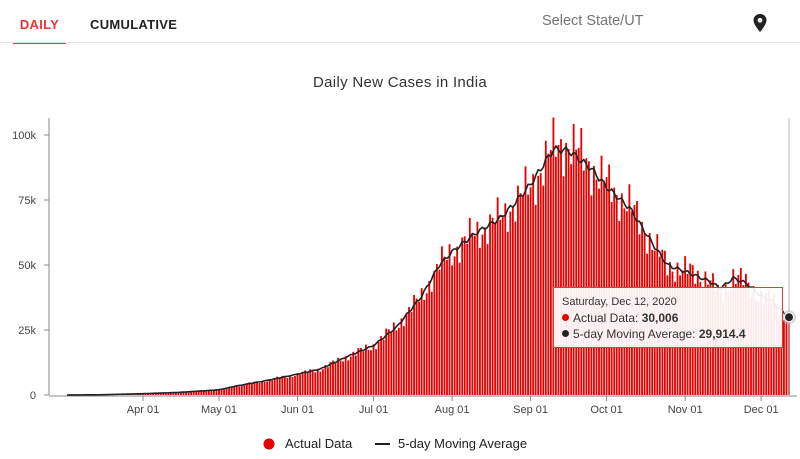 The image size is (800, 459). I want to click on tab-cumulative: CUMULATIVE, so click(134, 24).